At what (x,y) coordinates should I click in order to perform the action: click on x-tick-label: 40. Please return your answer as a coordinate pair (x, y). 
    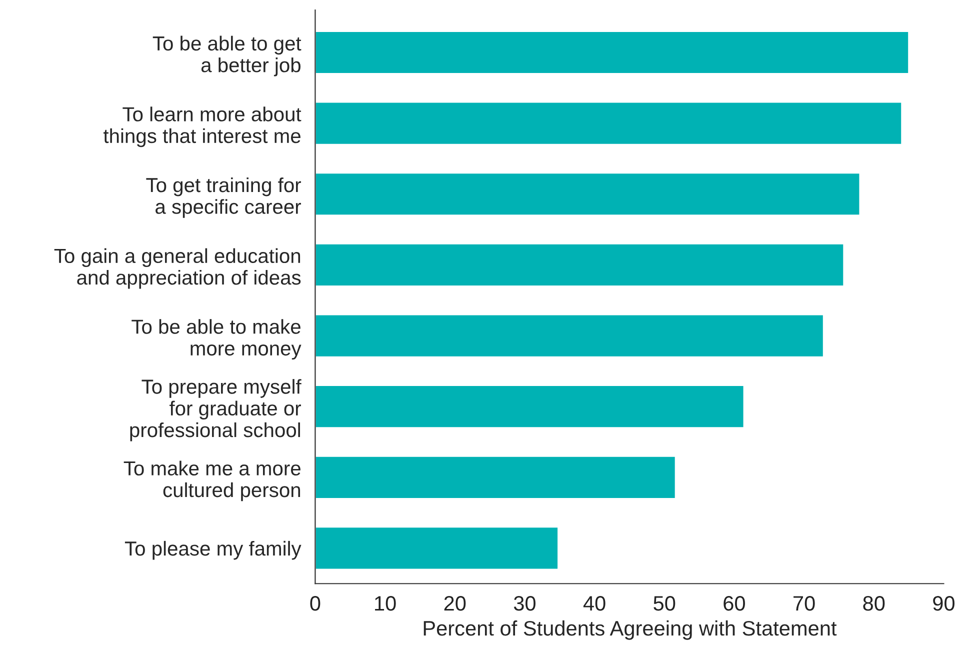
    Looking at the image, I should click on (594, 603).